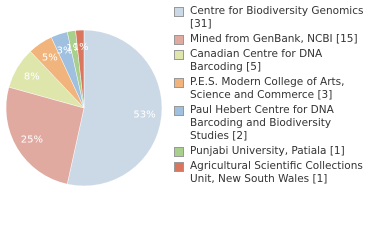 The width and height of the screenshot is (380, 240). I want to click on legend-item: Mined from GenBank, NCBI [15], so click(272, 39).